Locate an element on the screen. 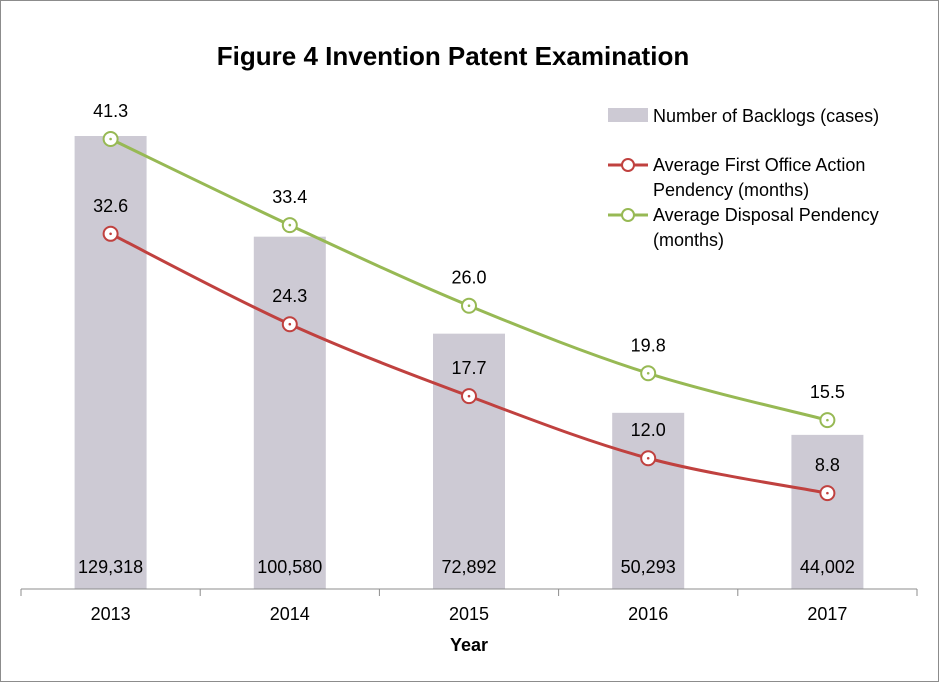 The image size is (939, 682). x-tick-label-2014: 2014 is located at coordinates (290, 614).